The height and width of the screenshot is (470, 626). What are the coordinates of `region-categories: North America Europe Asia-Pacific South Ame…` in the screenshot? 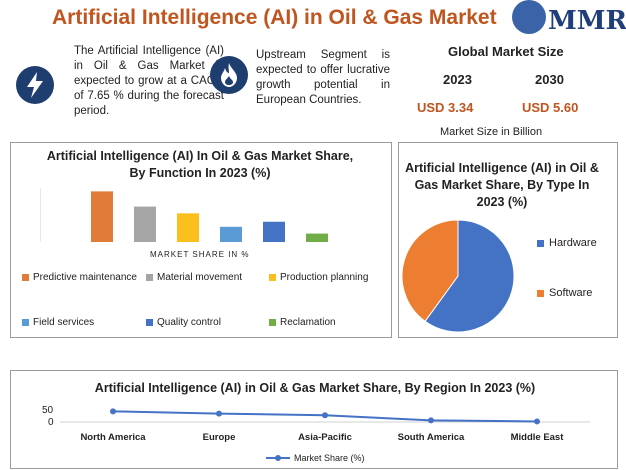 It's located at (325, 439).